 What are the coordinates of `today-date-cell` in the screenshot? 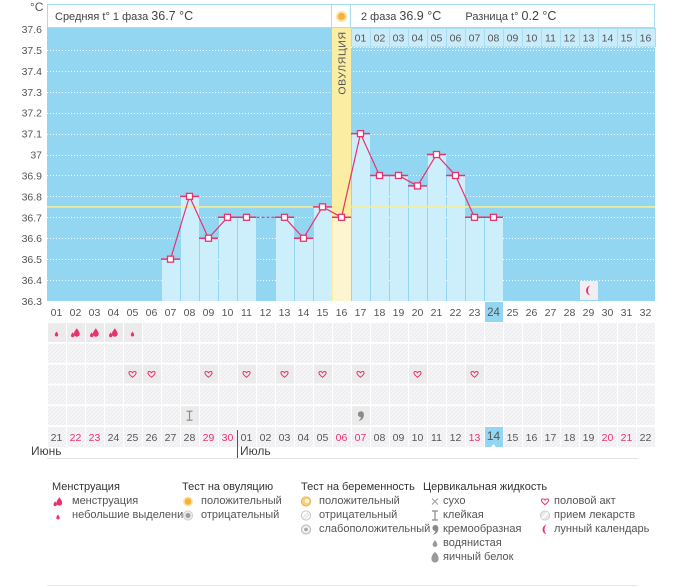 It's located at (494, 437).